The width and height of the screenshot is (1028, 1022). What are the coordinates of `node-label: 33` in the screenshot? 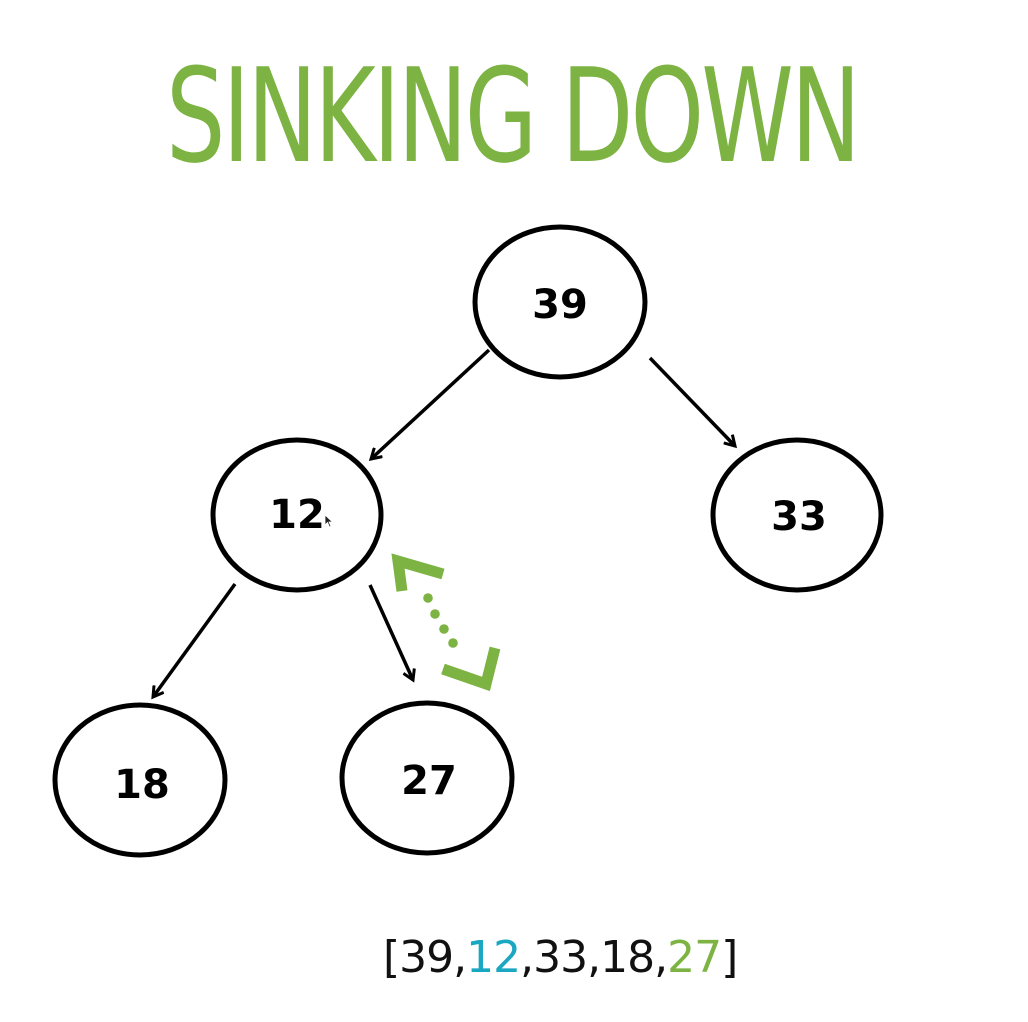 It's located at (799, 517).